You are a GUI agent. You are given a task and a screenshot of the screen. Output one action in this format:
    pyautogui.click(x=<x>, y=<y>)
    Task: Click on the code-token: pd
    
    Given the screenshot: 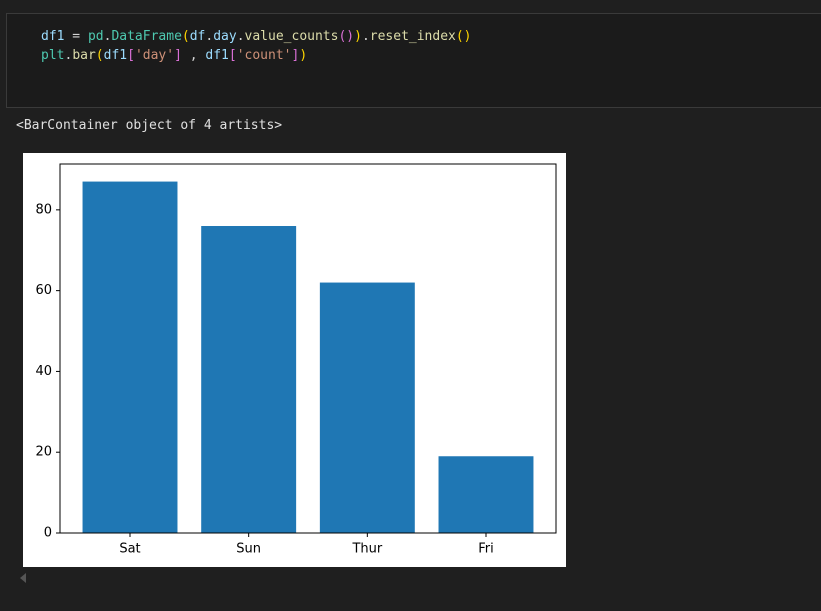 What is the action you would take?
    pyautogui.click(x=95, y=36)
    